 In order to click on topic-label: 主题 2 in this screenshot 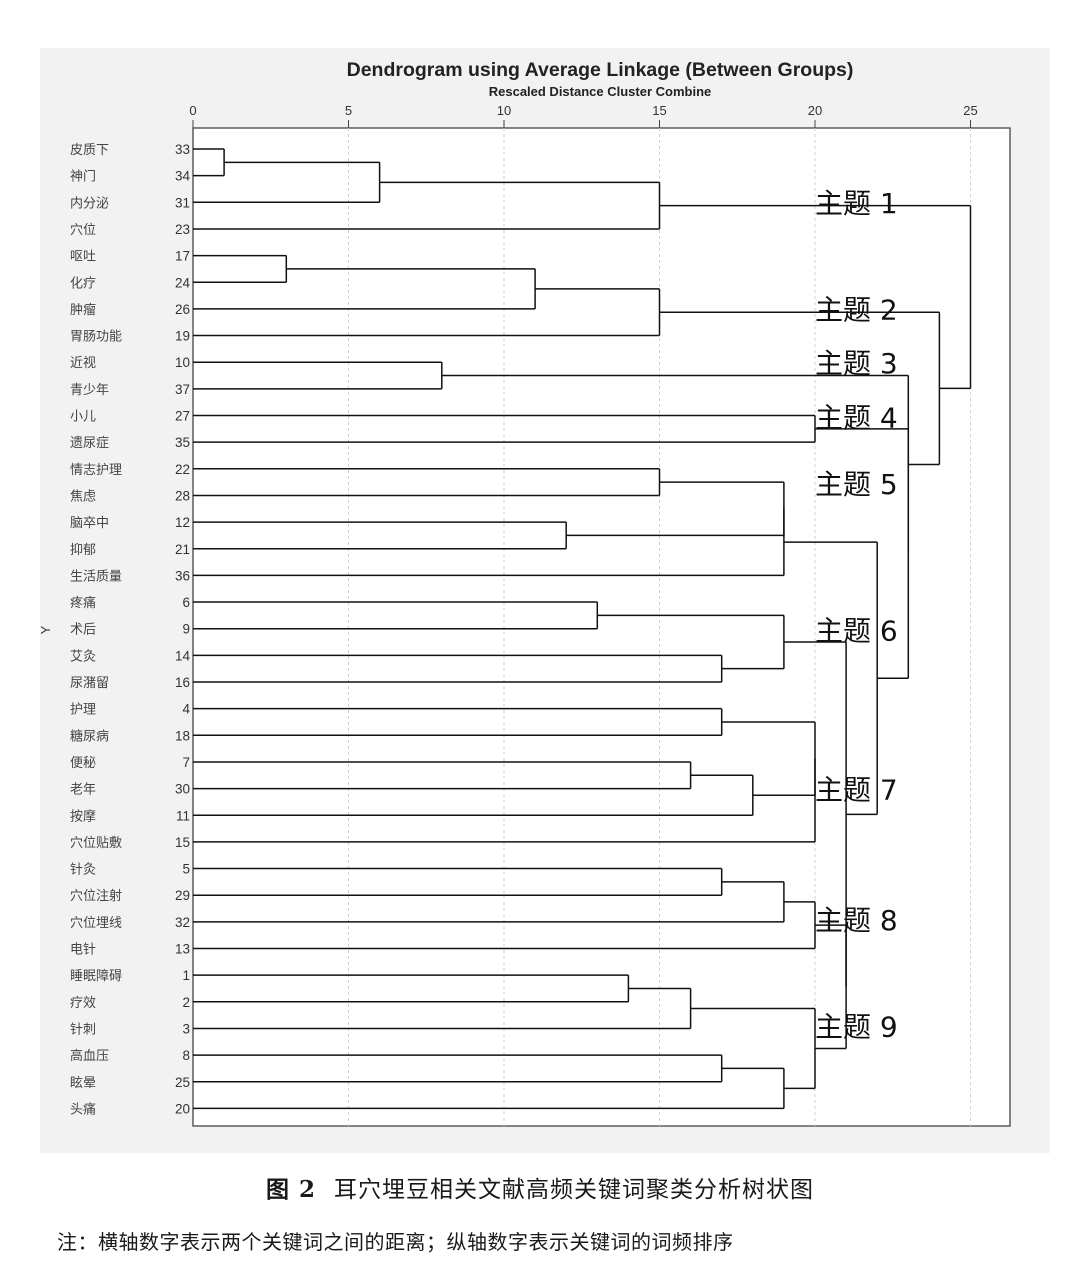, I will do `click(856, 310)`.